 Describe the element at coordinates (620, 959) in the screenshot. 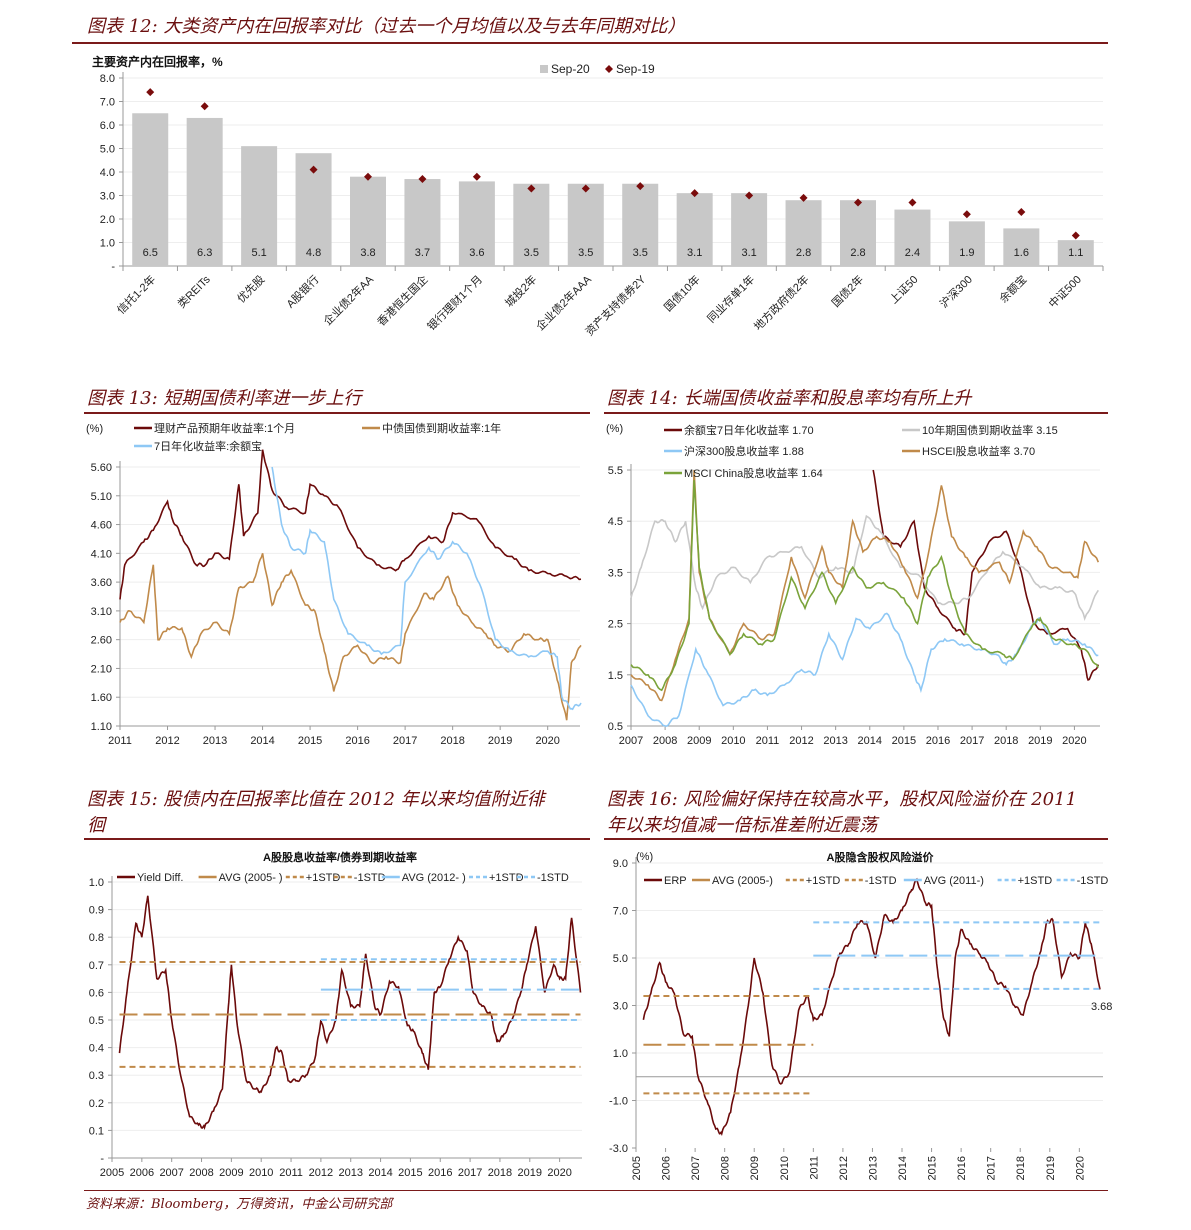

I see `y-tick-label: 5.0` at that location.